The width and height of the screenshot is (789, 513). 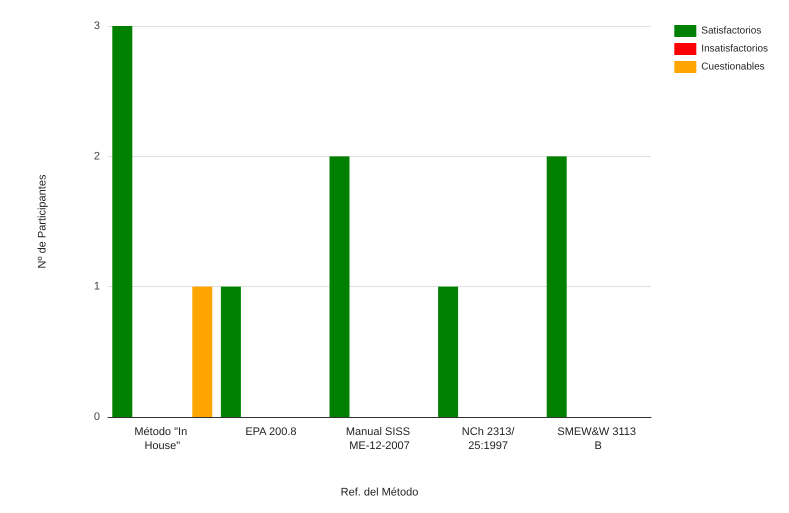 What do you see at coordinates (162, 439) in the screenshot?
I see `x-tick-label: Método "In House"` at bounding box center [162, 439].